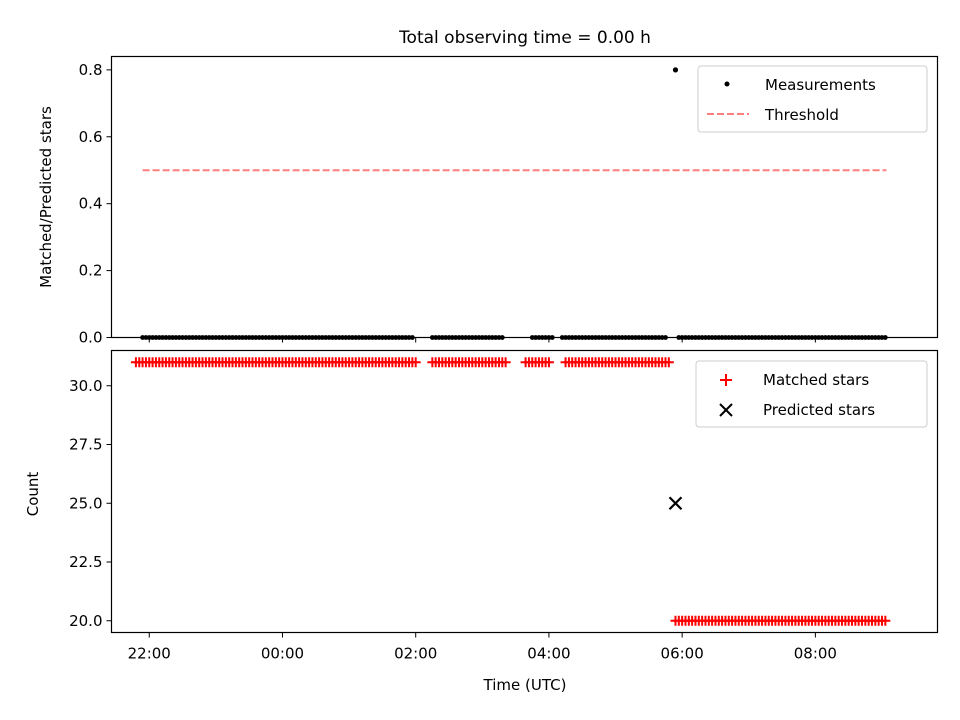 The width and height of the screenshot is (960, 720). Describe the element at coordinates (726, 380) in the screenshot. I see `matched-legend-marker` at that location.